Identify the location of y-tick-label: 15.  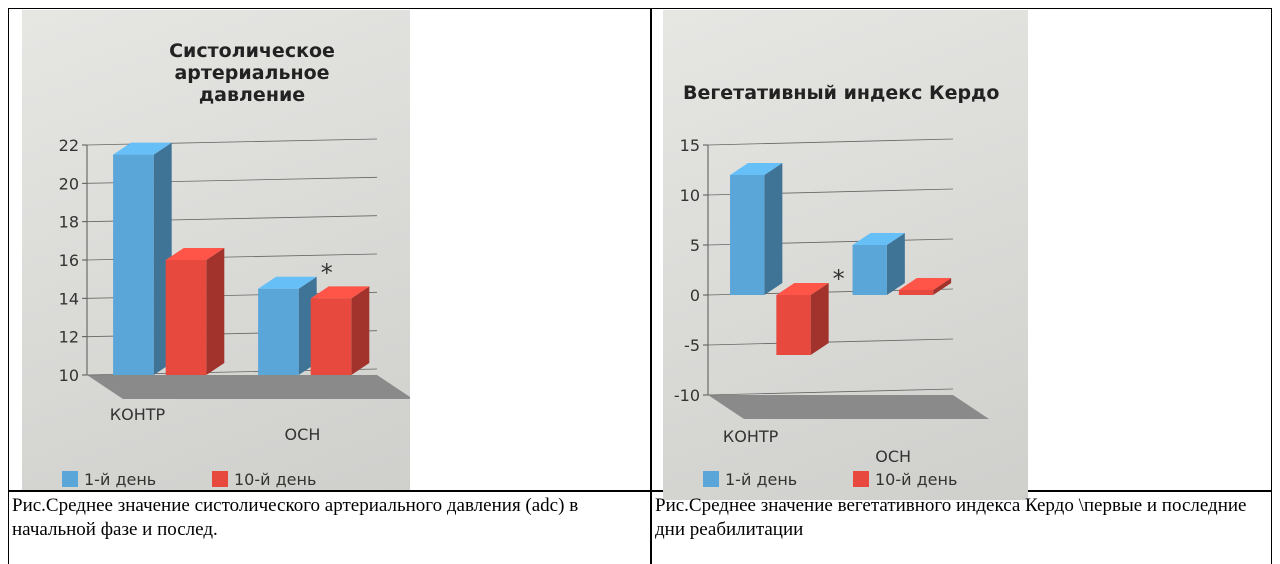
(690, 145).